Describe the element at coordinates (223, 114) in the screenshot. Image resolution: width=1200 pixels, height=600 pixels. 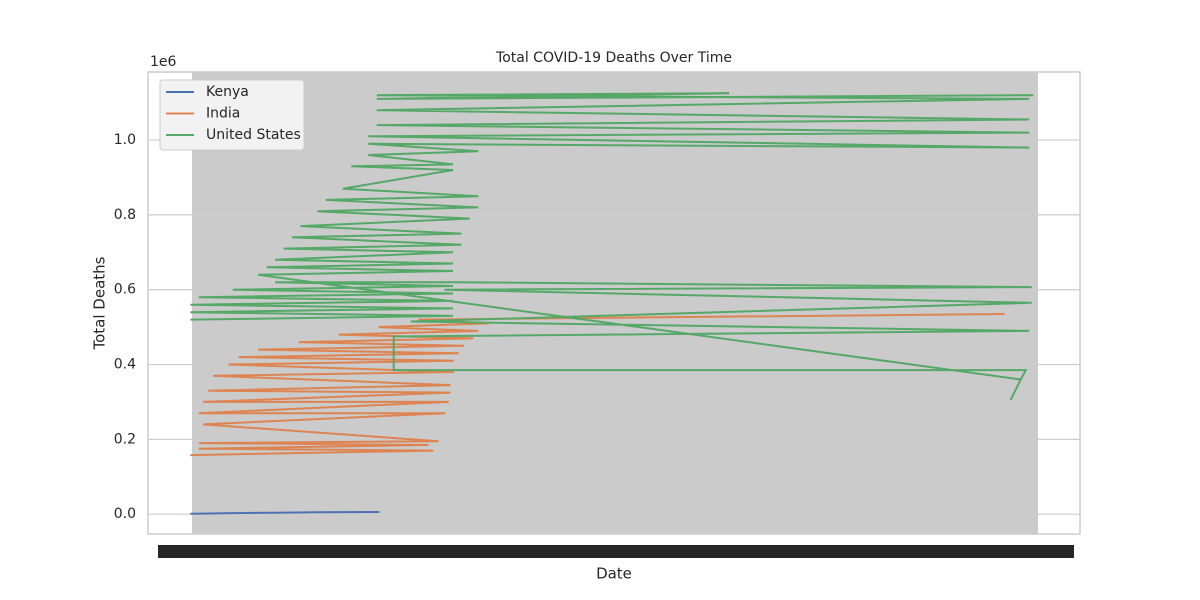
I see `legend-label: India` at that location.